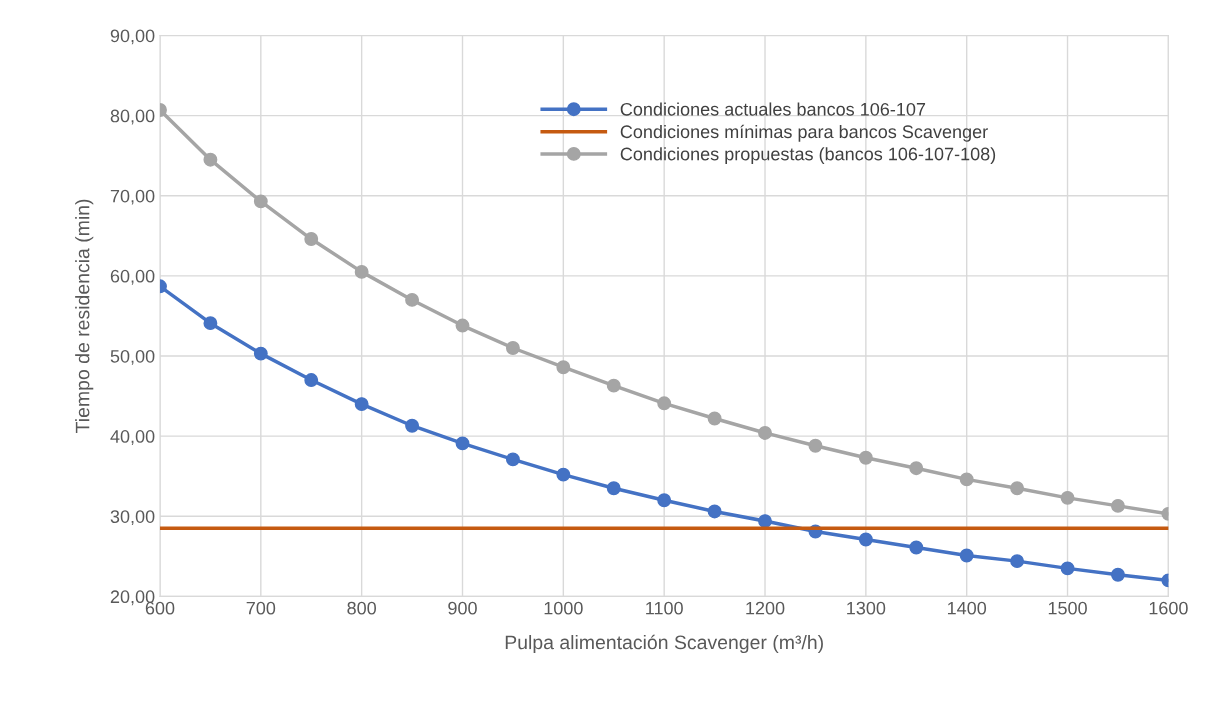  Describe the element at coordinates (462, 608) in the screenshot. I see `x-tick-label: 900` at that location.